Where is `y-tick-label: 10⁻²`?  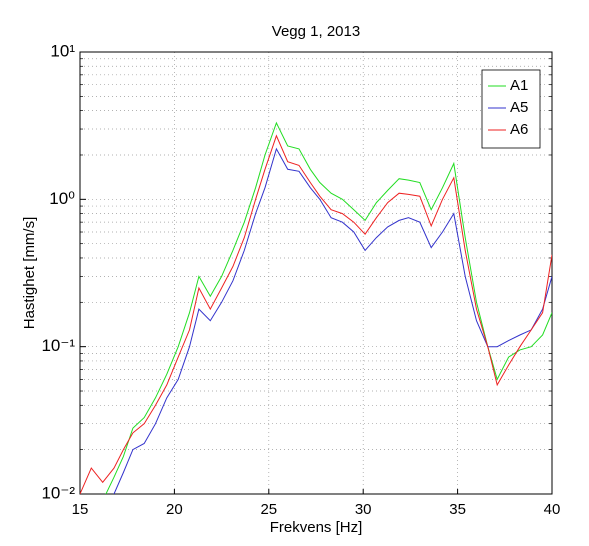
y-tick-label: 10⁻² is located at coordinates (58, 492).